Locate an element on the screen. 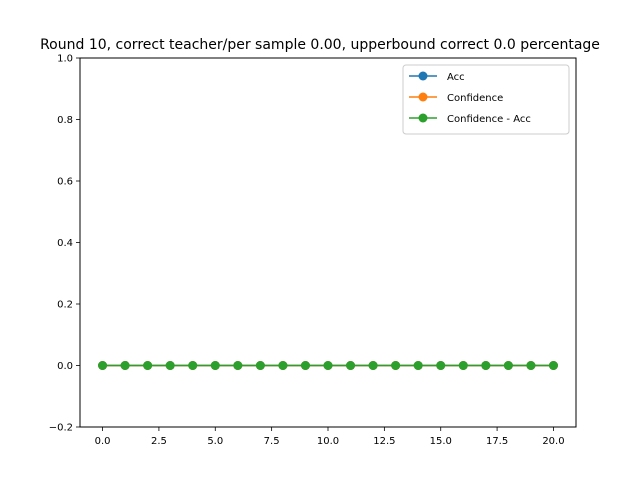 This screenshot has width=640, height=480. y-tick-label: 0.0 is located at coordinates (65, 366).